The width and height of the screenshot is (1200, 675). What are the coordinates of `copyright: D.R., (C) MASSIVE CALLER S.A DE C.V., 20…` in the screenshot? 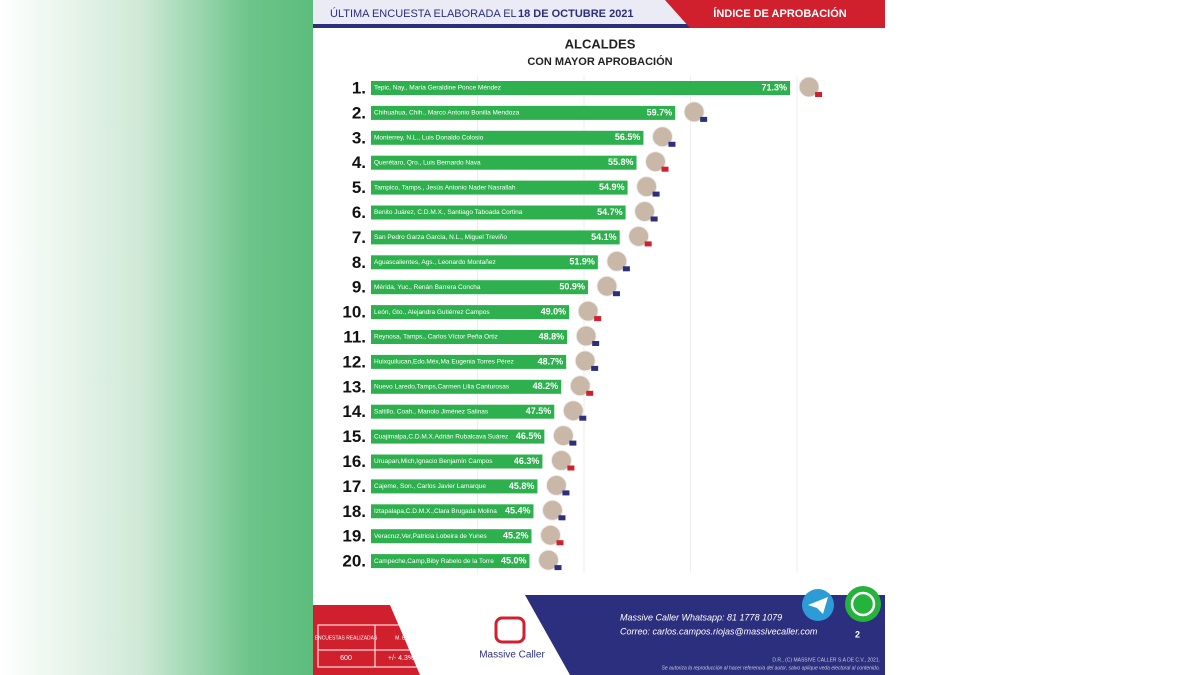 It's located at (826, 660).